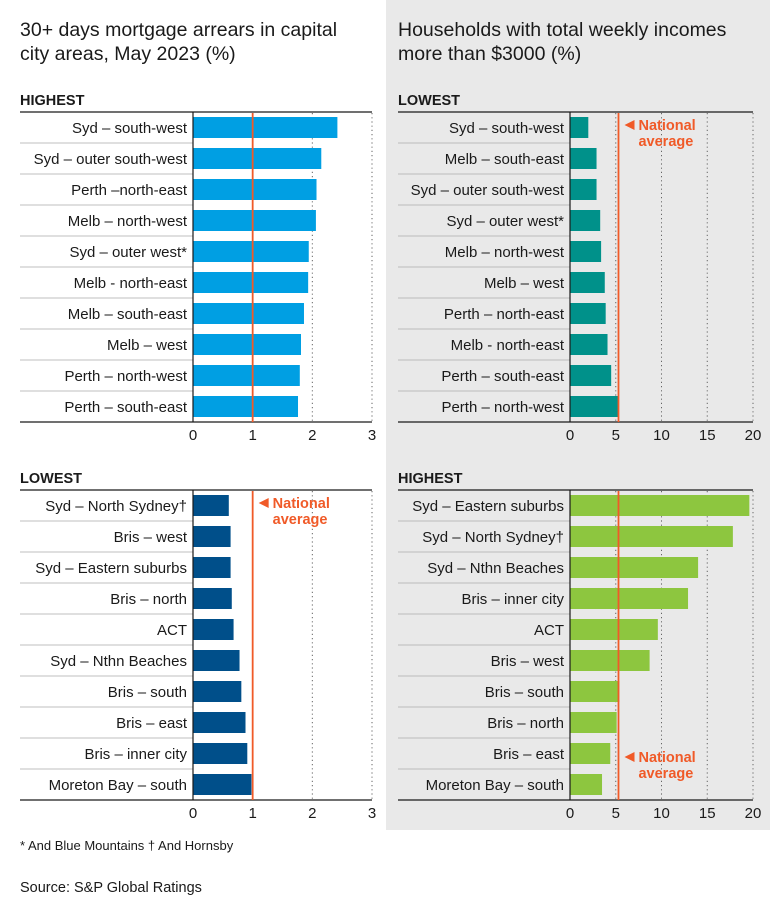 The width and height of the screenshot is (770, 904). Describe the element at coordinates (111, 888) in the screenshot. I see `source-note: Source: S&P Global Ratings` at that location.